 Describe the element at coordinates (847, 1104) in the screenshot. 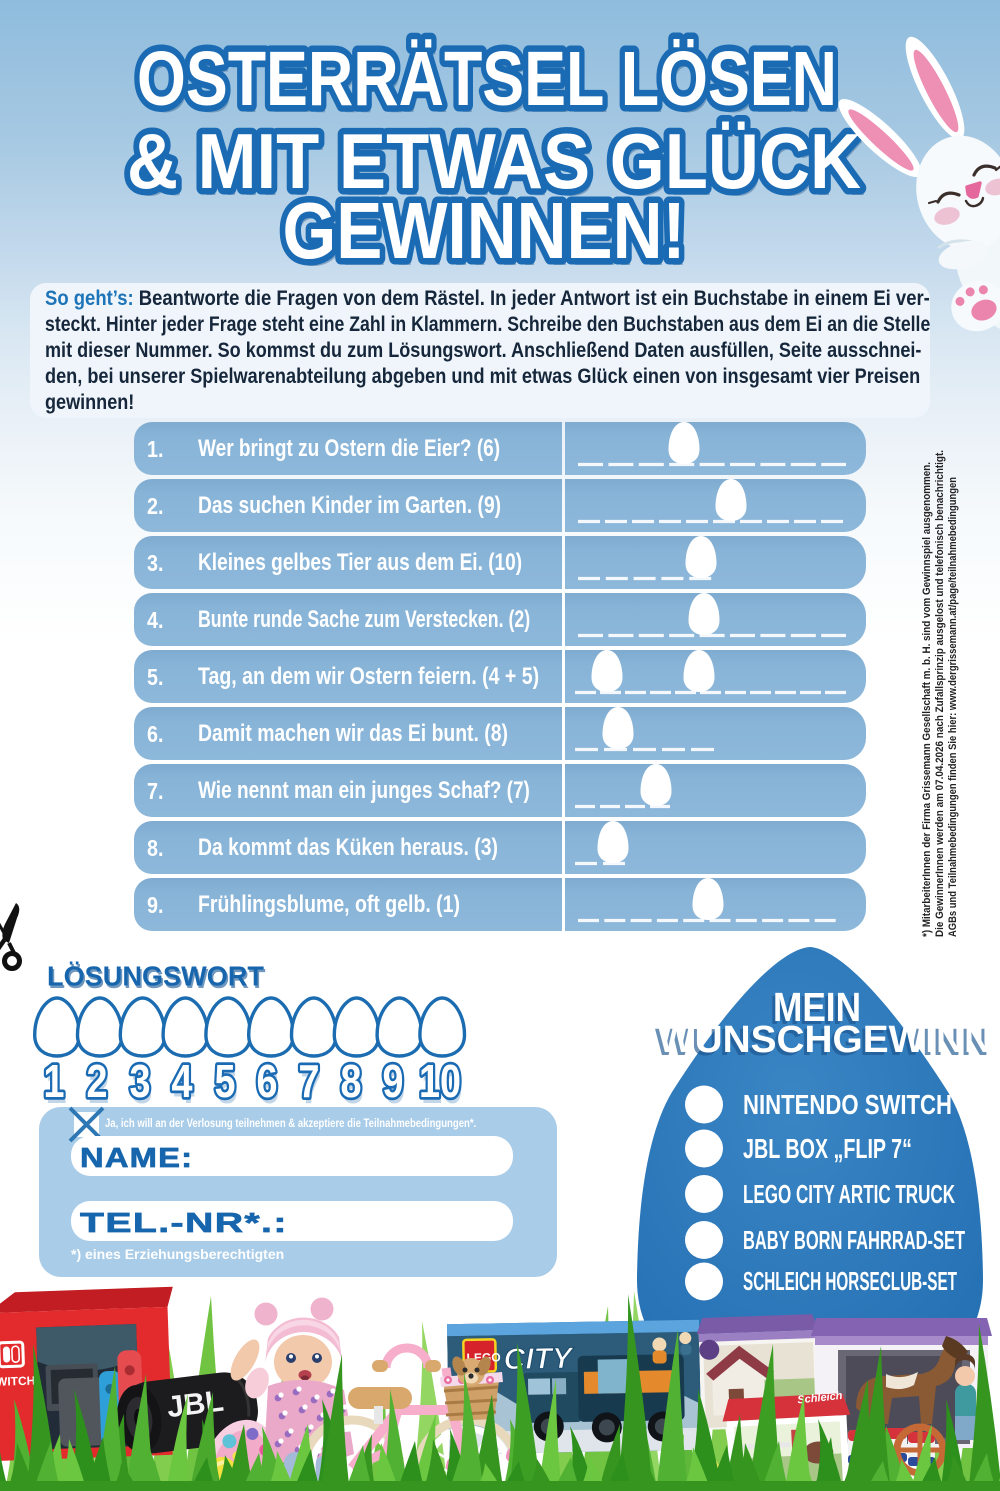

I see `svg-text: NINTENDO SWITCH` at that location.